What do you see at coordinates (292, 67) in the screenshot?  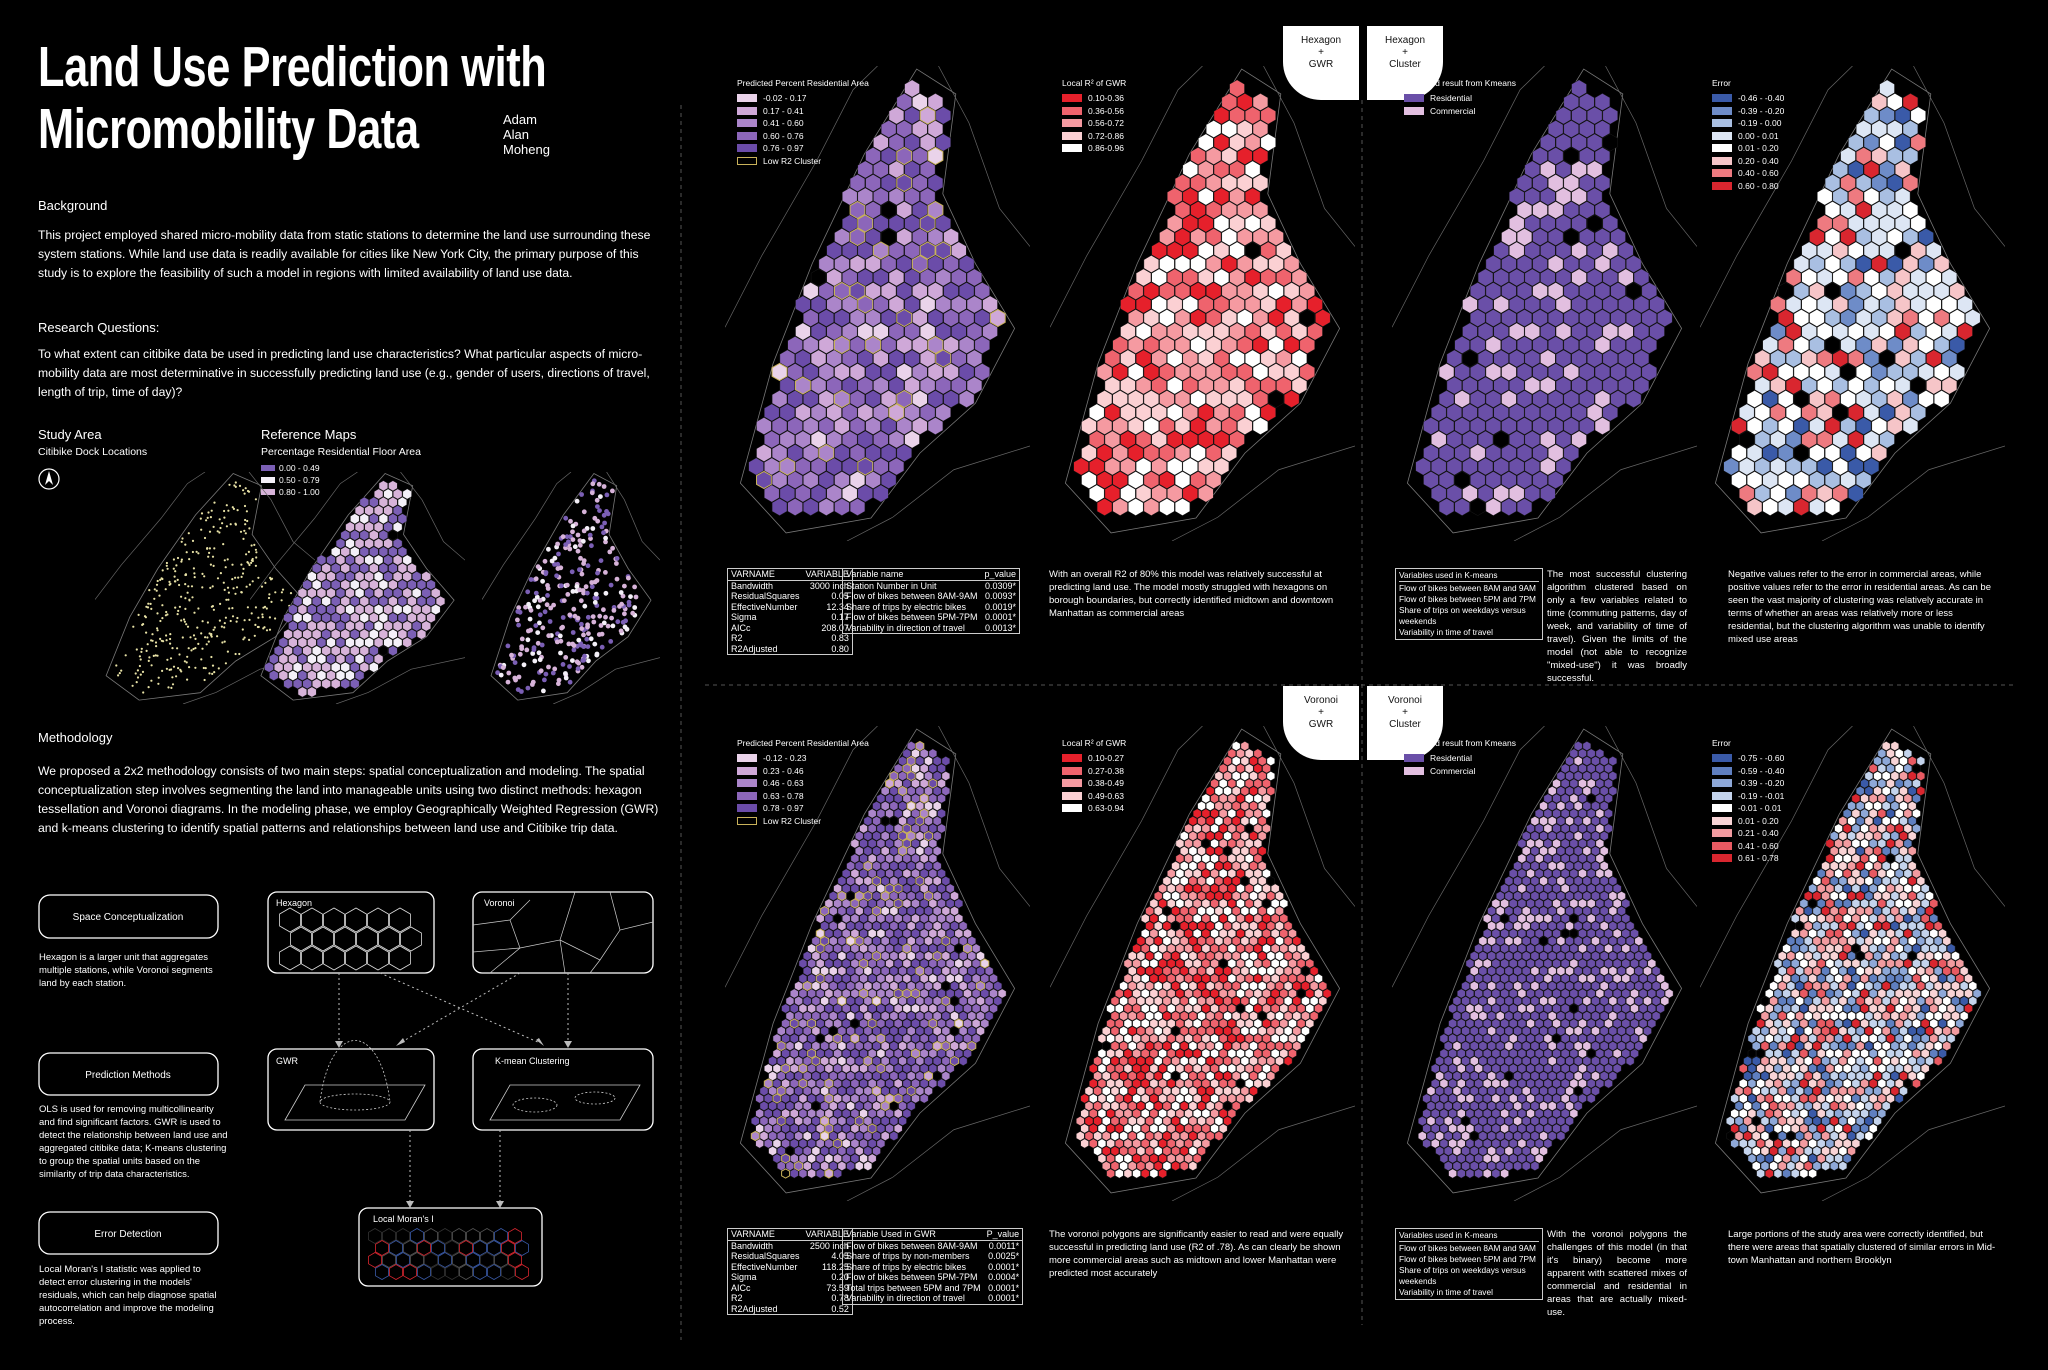 I see `title-line: Land Use Prediction with` at bounding box center [292, 67].